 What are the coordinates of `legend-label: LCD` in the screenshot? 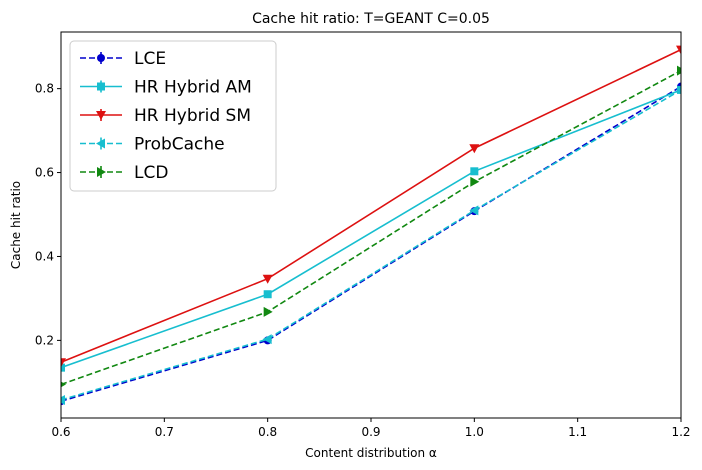 It's located at (151, 173).